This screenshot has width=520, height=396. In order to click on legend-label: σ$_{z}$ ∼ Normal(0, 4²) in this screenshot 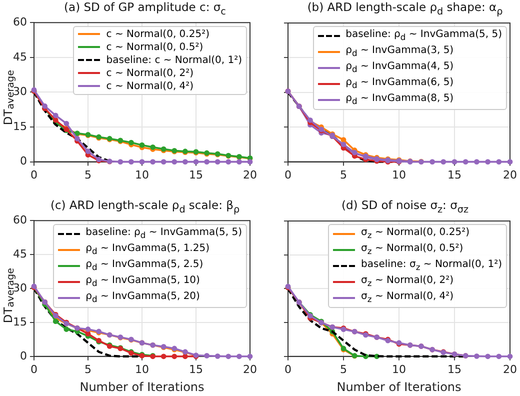, I will do `click(407, 298)`.